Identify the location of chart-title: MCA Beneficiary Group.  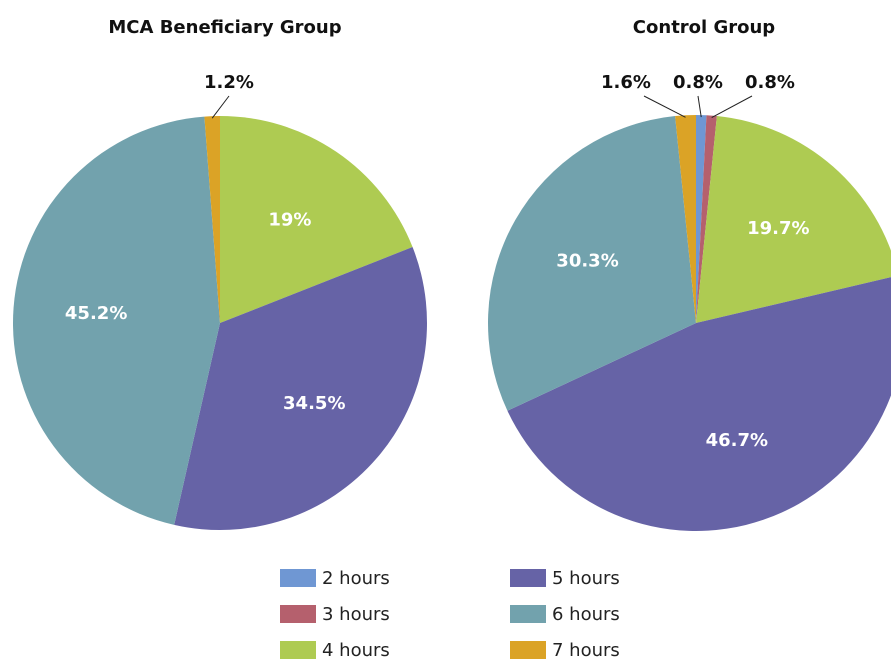
(224, 27).